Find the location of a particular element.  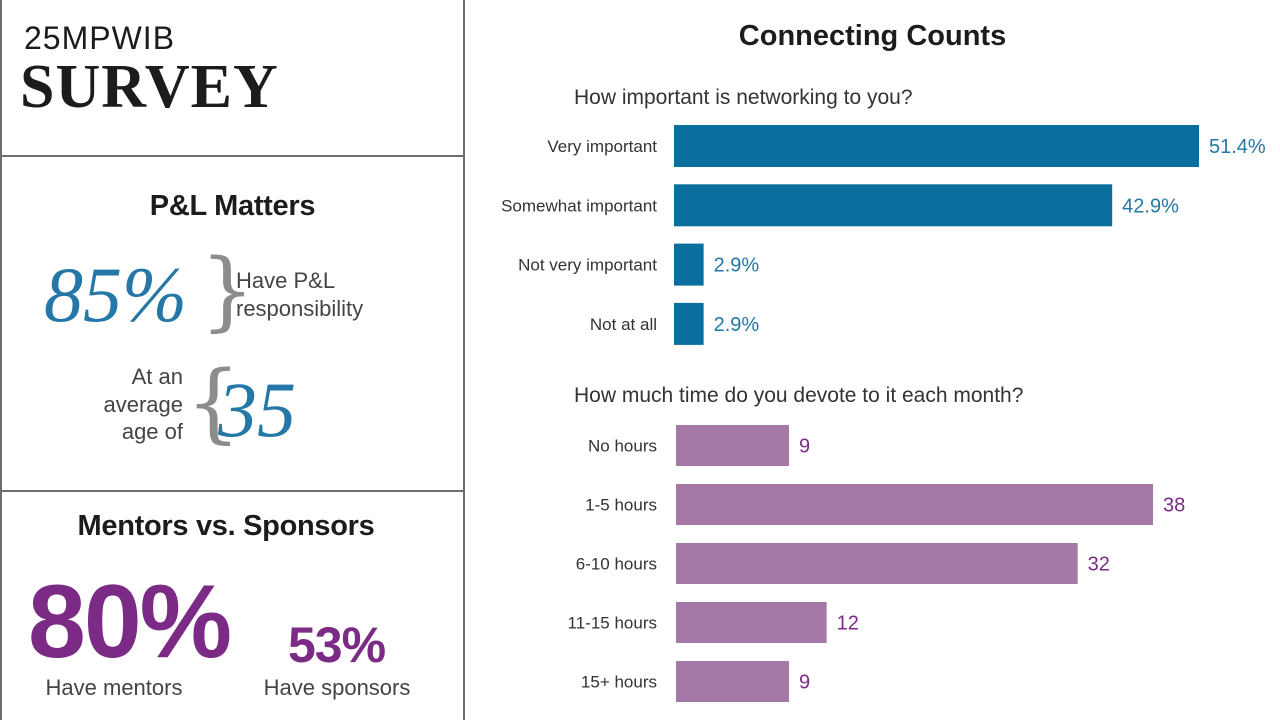

category-label: 1-5 hours is located at coordinates (621, 505).